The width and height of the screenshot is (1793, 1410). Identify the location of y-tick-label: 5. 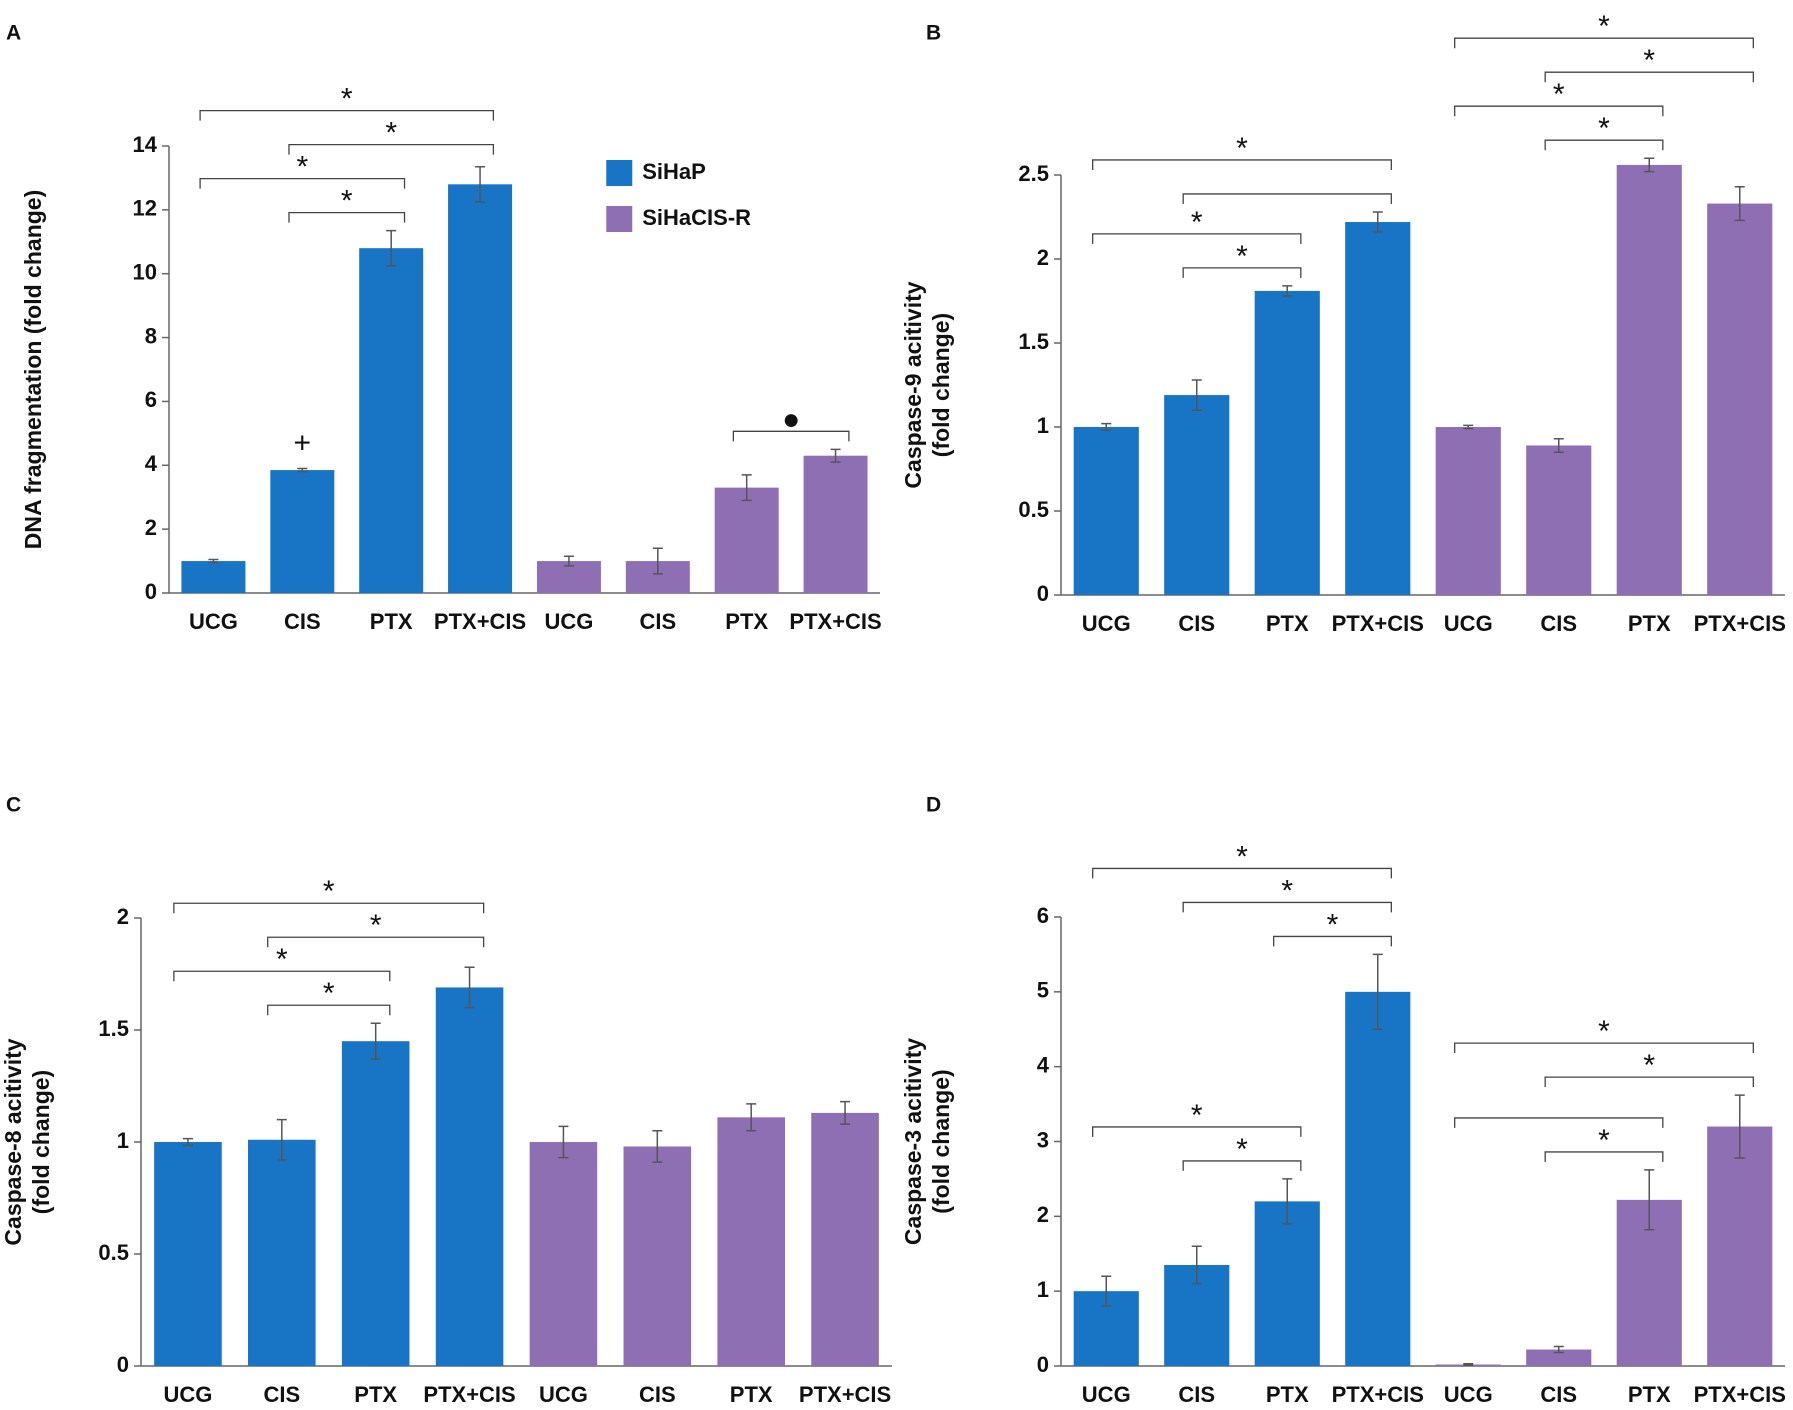
(1043, 990).